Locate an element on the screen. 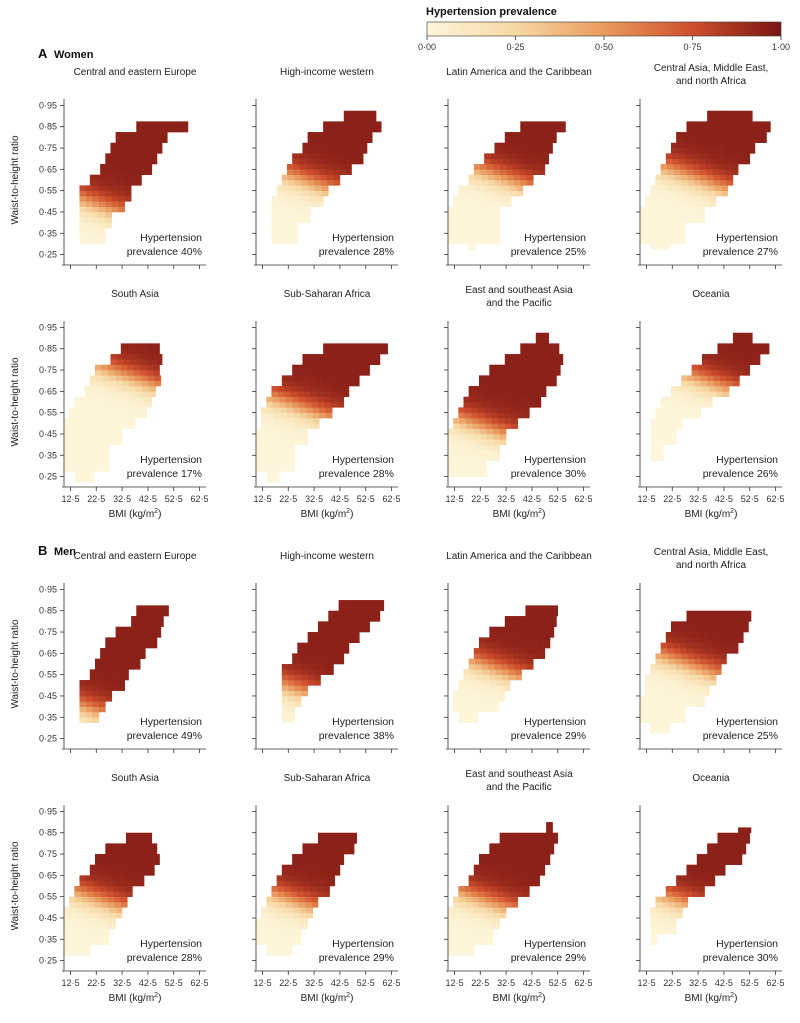  y-tick-label: 0·75 is located at coordinates (48, 148).